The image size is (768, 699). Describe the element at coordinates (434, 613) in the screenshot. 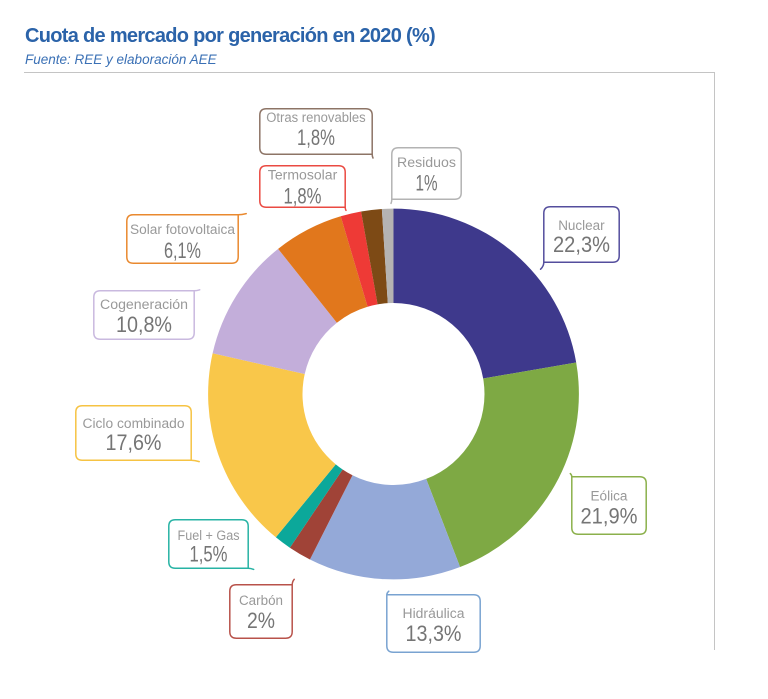

I see `svg-text: Hidráulica` at that location.